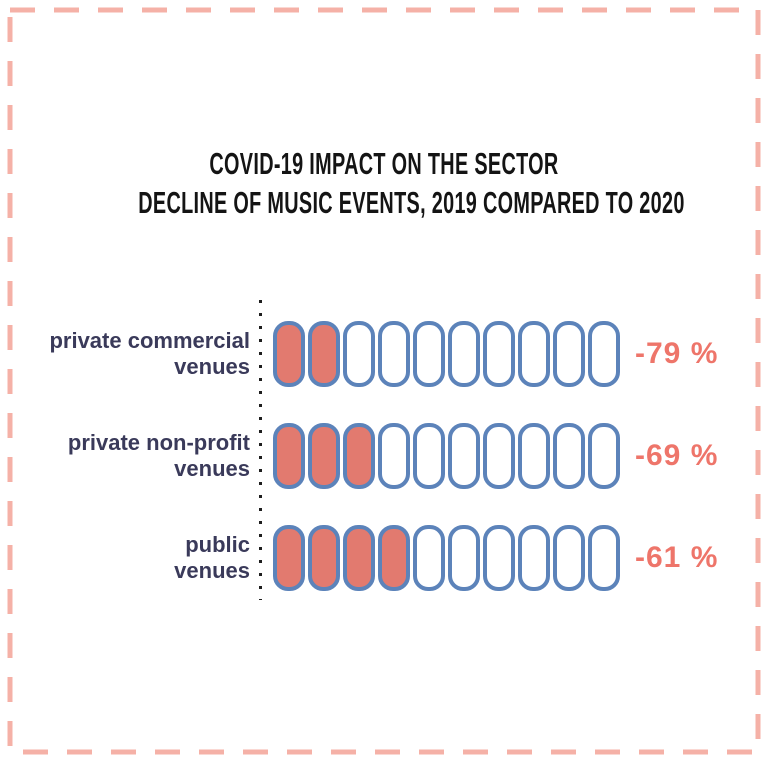  I want to click on row-label-line: private commercial, so click(149, 340).